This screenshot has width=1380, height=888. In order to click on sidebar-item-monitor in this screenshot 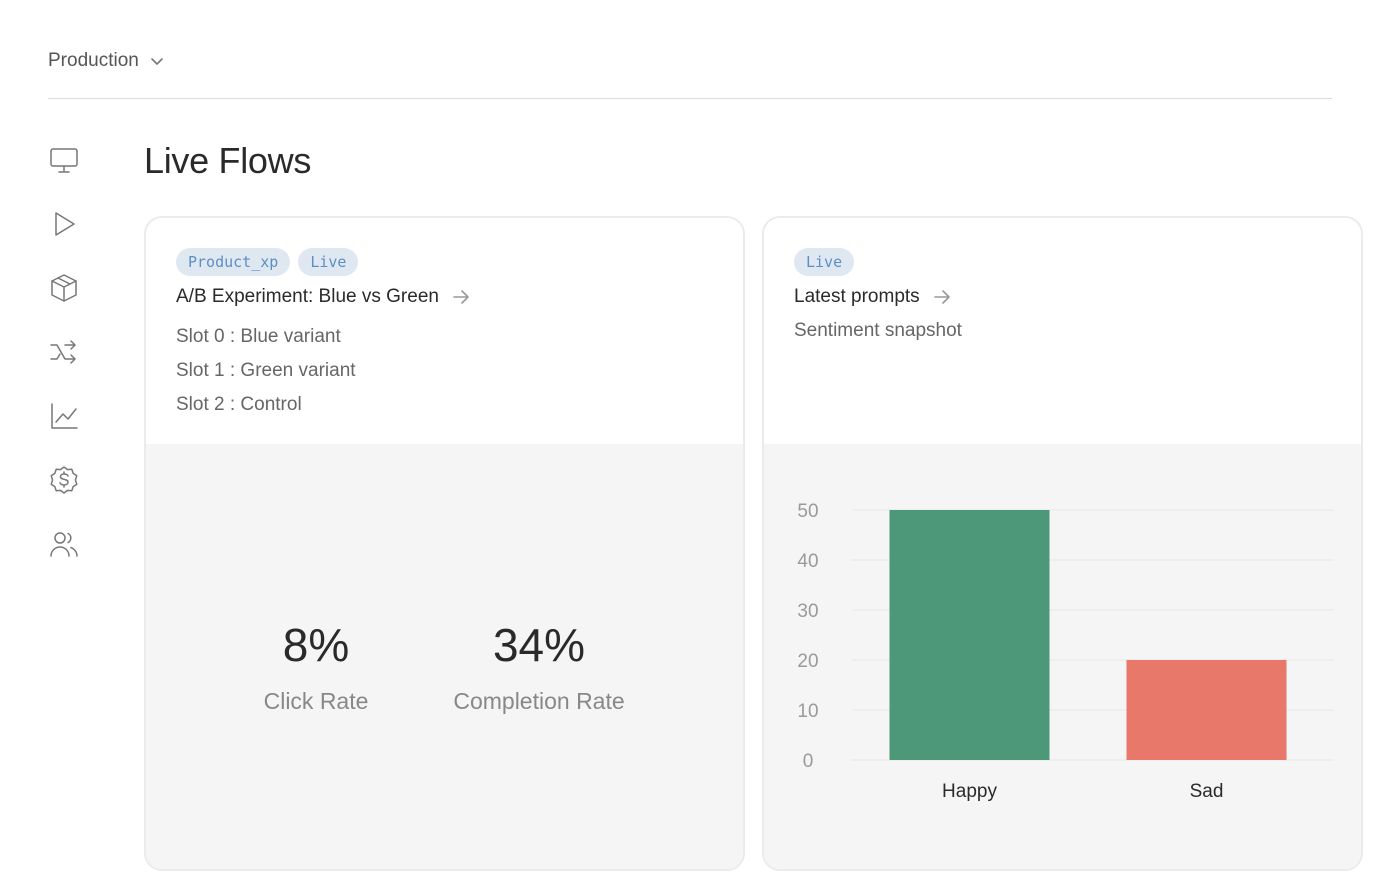, I will do `click(64, 160)`.